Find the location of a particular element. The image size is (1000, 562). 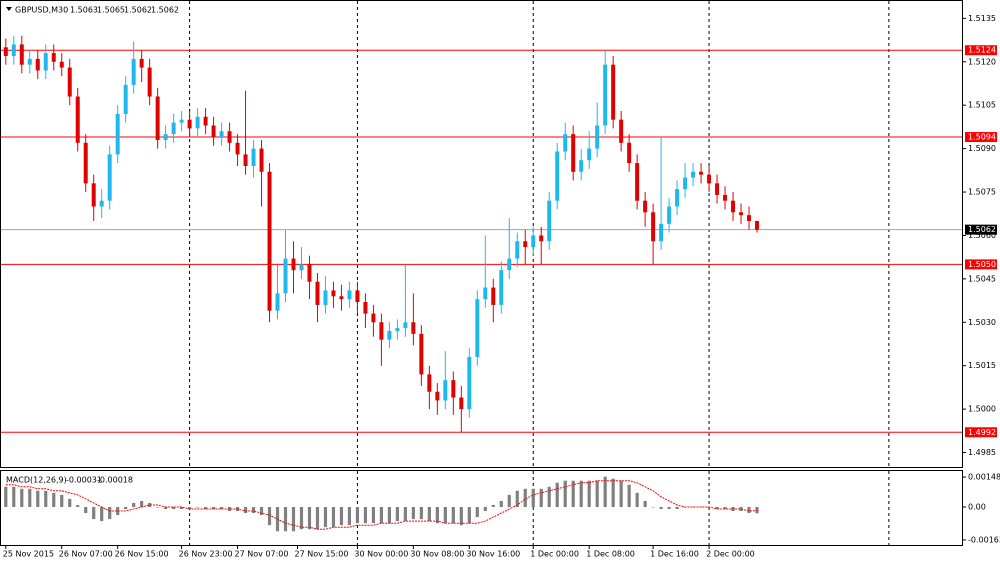

macd-y-tick-label: -0.00163 is located at coordinates (984, 539).